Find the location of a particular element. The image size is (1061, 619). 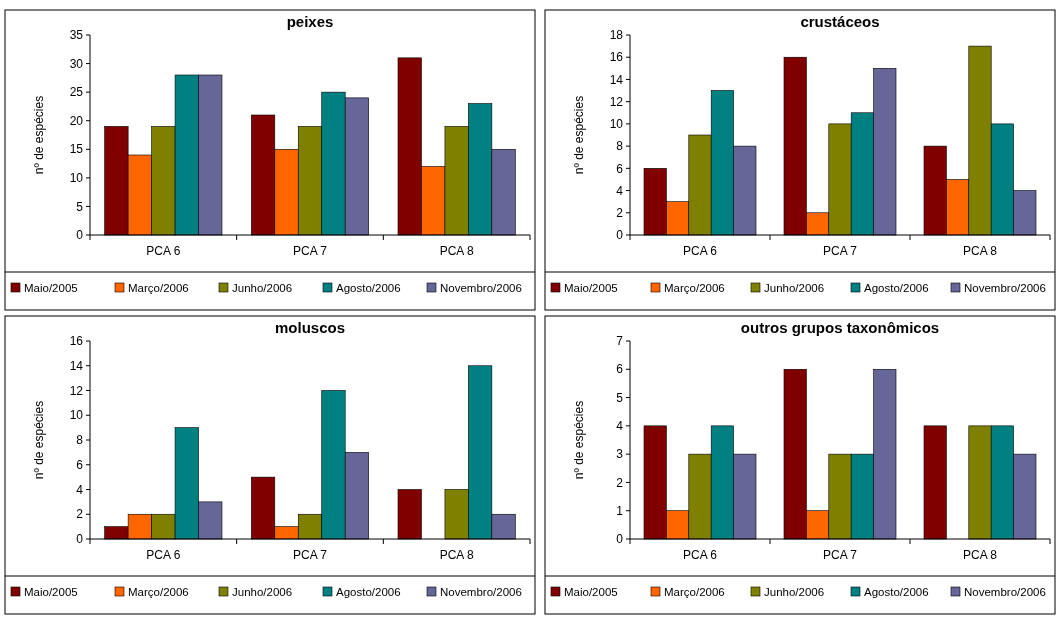

chart-title: outros grupos taxonômicos is located at coordinates (840, 327).